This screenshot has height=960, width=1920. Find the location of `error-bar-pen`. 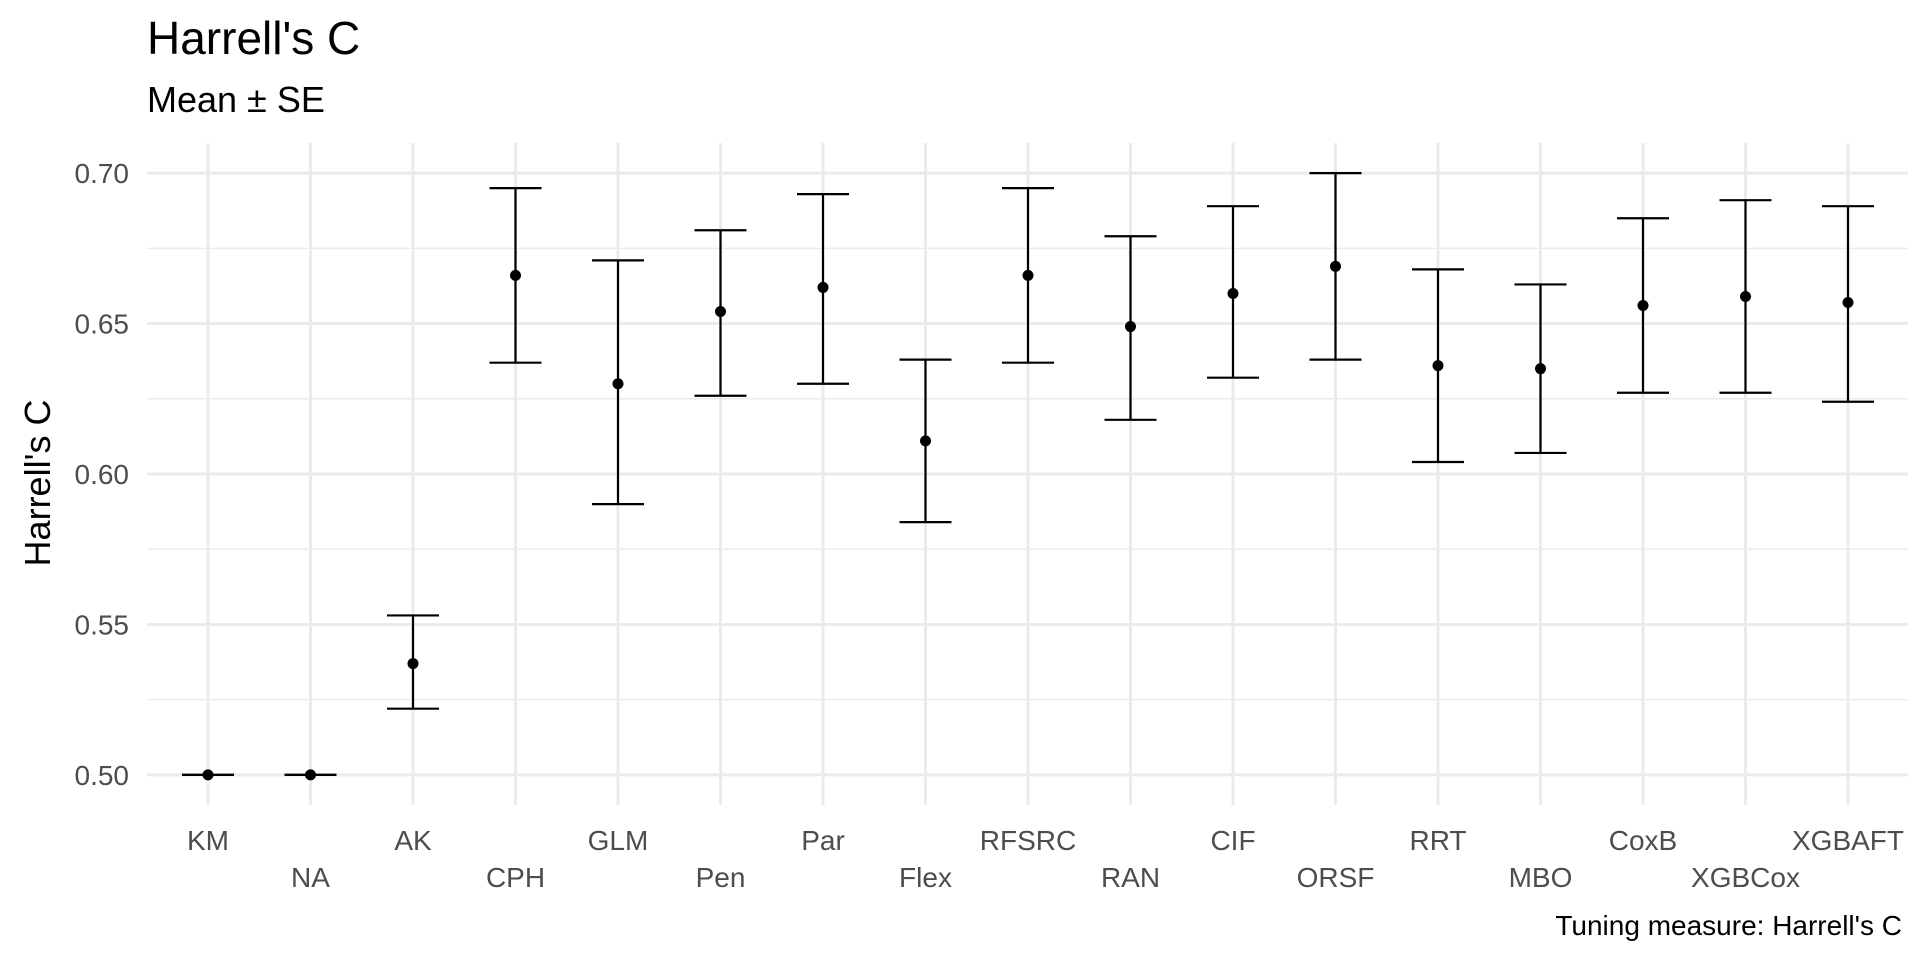

error-bar-pen is located at coordinates (720, 313).